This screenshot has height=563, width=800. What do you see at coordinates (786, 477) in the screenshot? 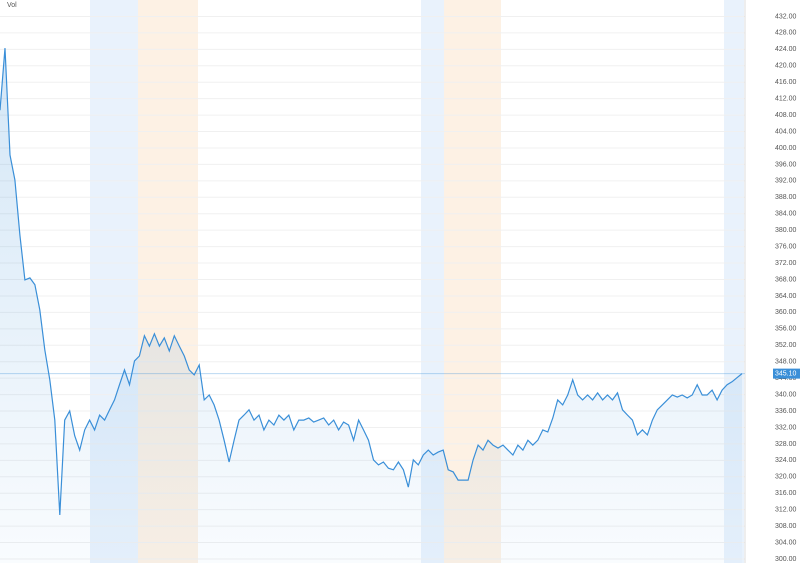
I see `y-tick-label: 320.00` at bounding box center [786, 477].